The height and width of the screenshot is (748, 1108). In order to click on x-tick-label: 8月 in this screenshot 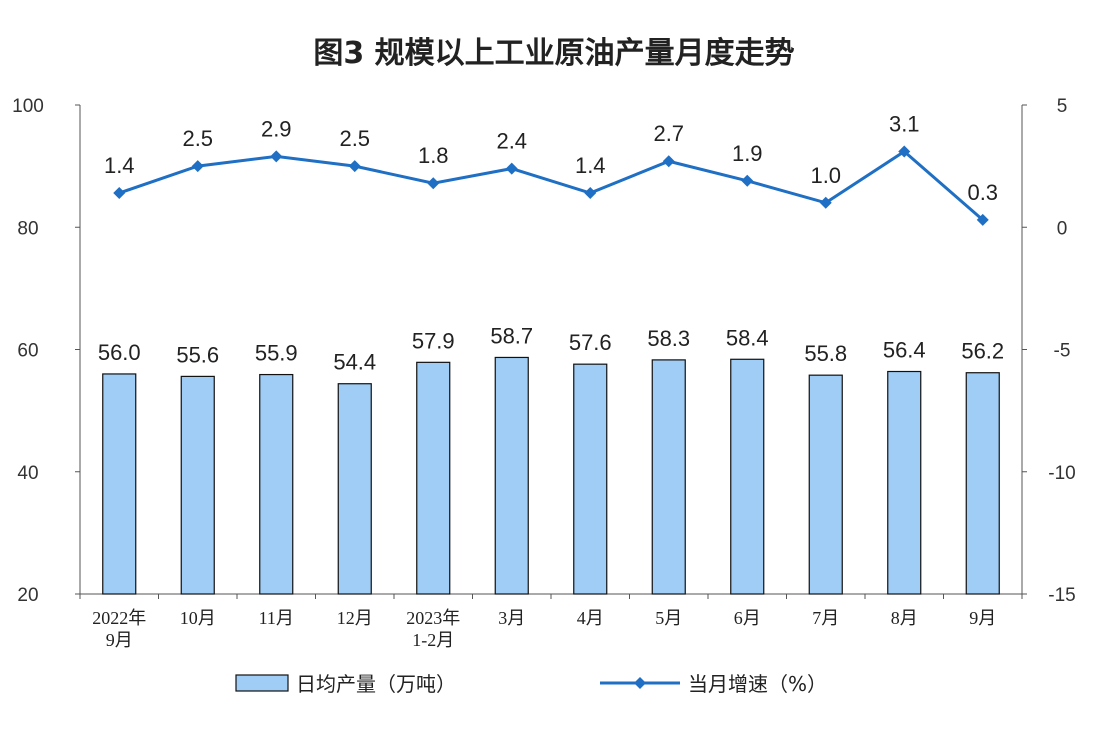, I will do `click(904, 618)`.